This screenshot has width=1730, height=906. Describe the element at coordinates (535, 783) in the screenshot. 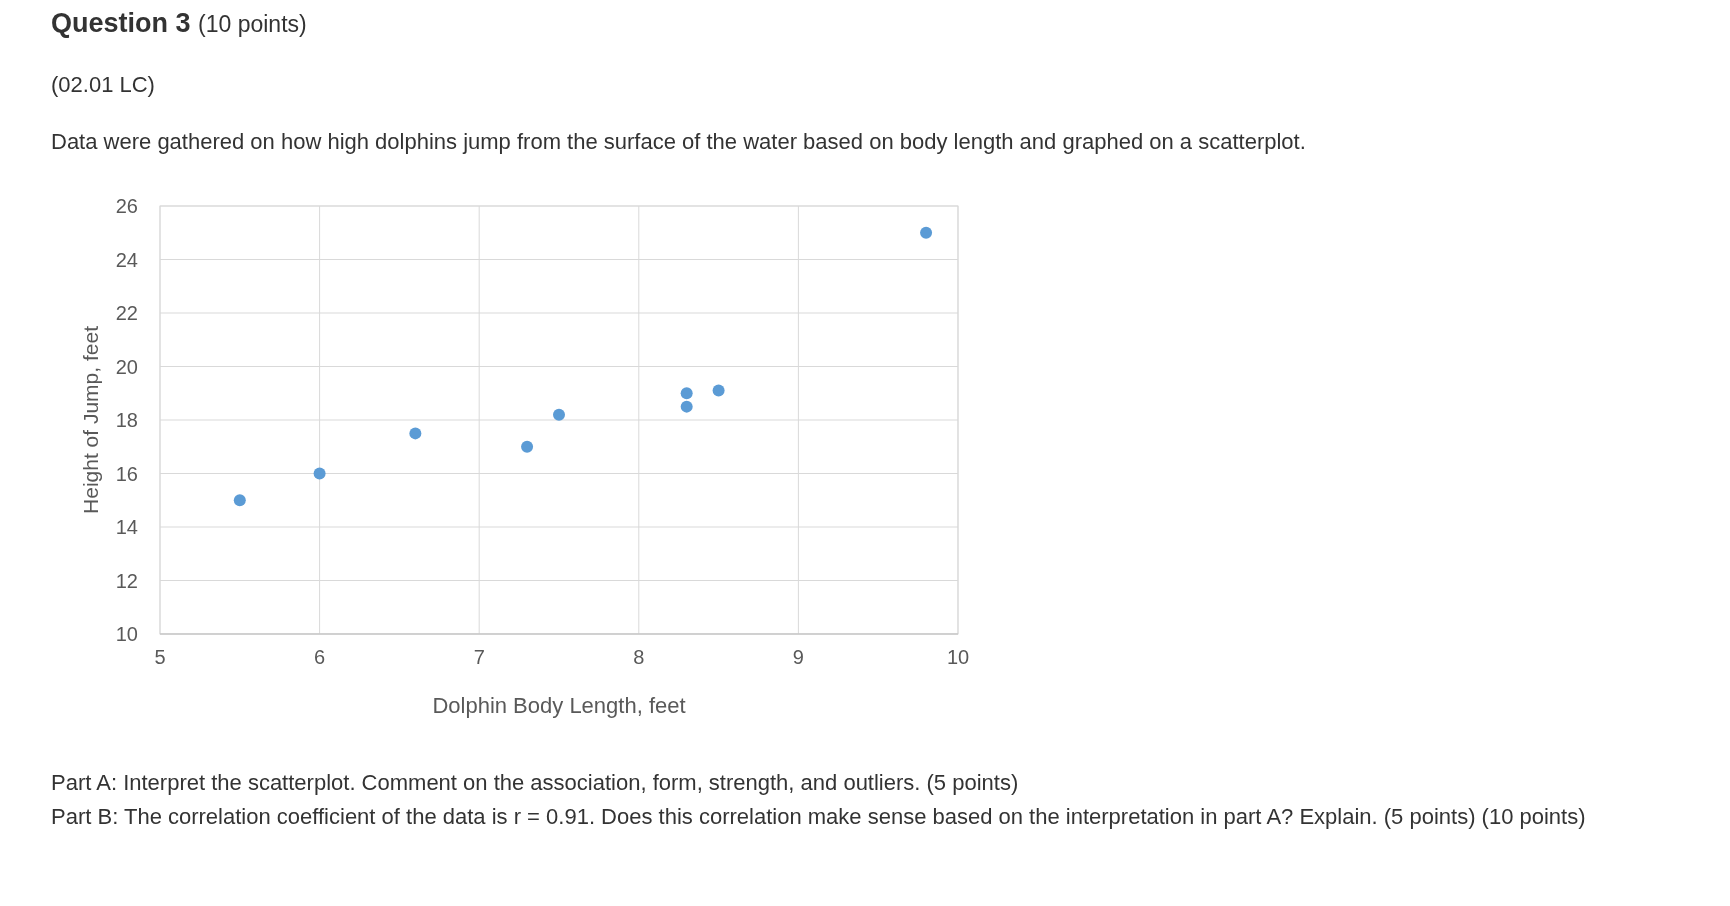

I see `text: Part A: Interpret the scatterplot. Comment on the association, form, strength, and outliers. (5 points)` at that location.